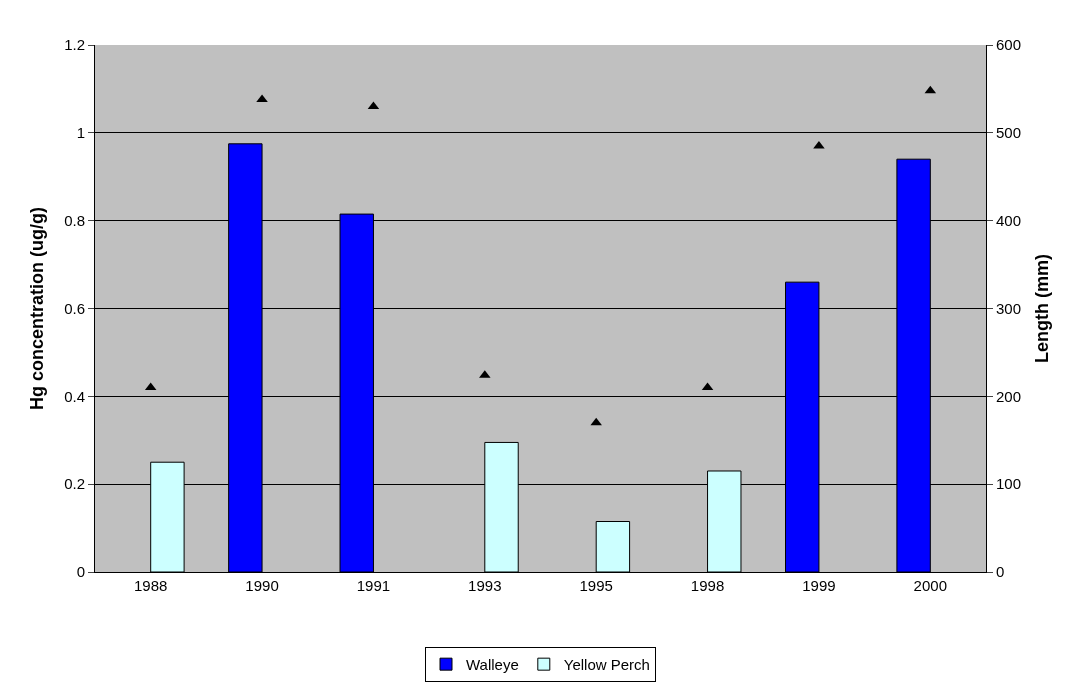 Image resolution: width=1081 pixels, height=693 pixels. I want to click on y-tick-label: 1, so click(80, 133).